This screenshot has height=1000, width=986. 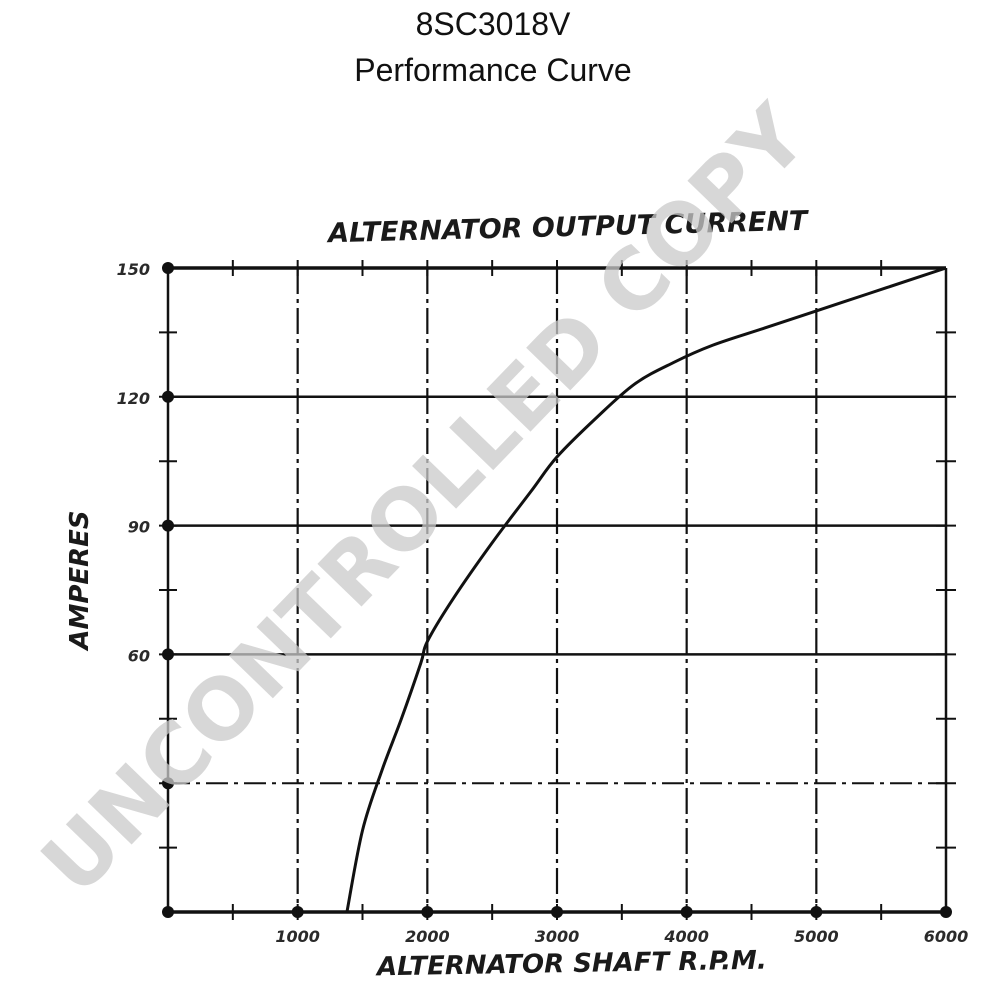 I want to click on y-tick-label-120: 120, so click(x=133, y=398).